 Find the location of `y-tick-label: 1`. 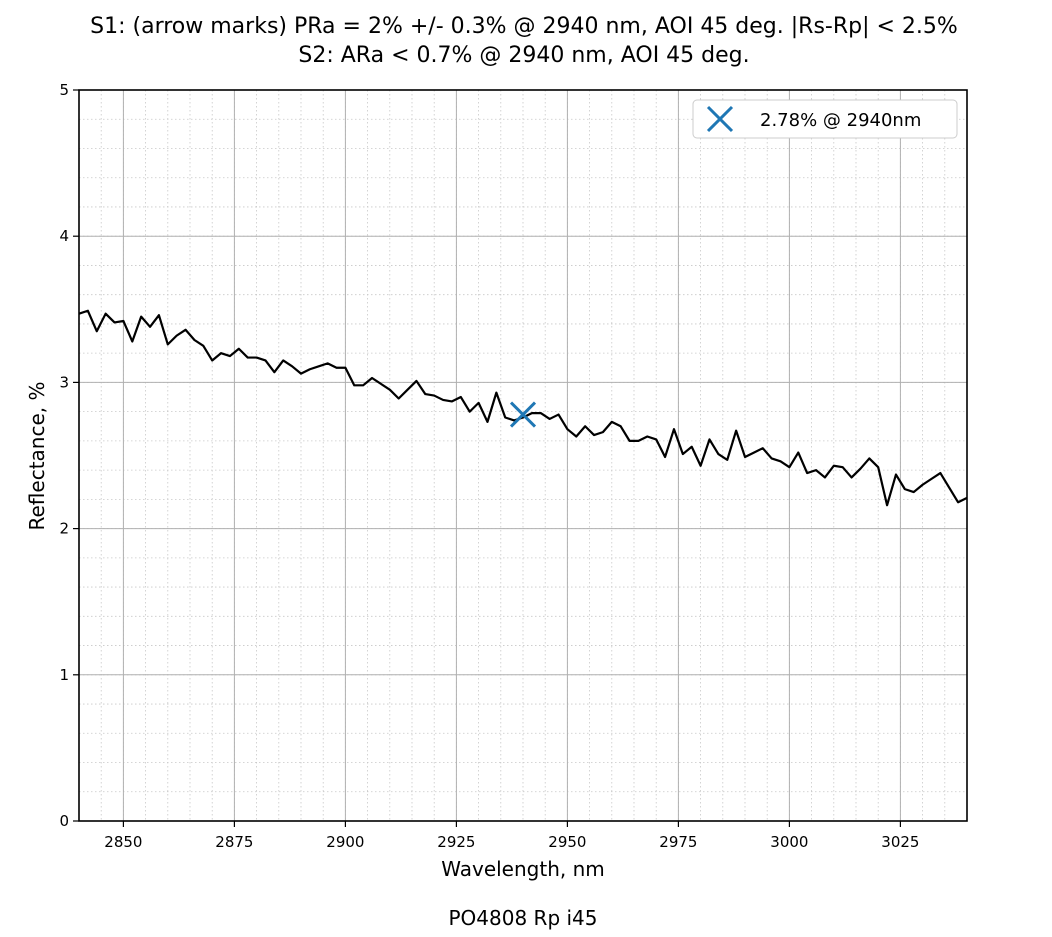

y-tick-label: 1 is located at coordinates (64, 675).